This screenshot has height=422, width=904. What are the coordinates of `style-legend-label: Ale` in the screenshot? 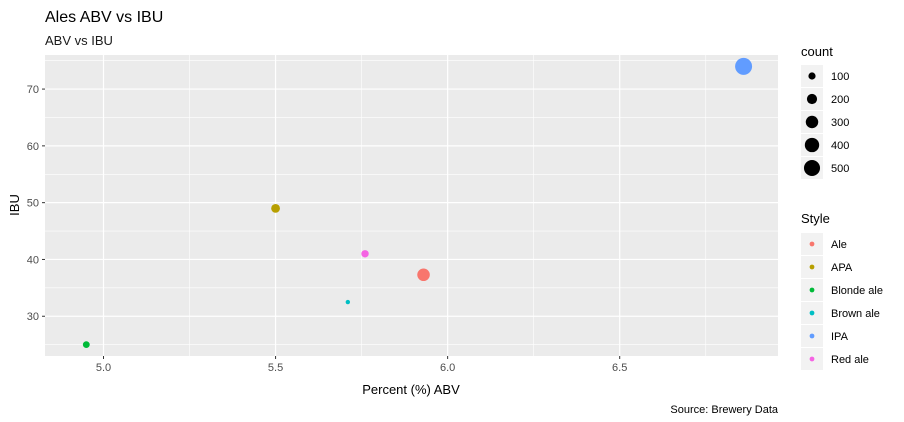 It's located at (839, 245).